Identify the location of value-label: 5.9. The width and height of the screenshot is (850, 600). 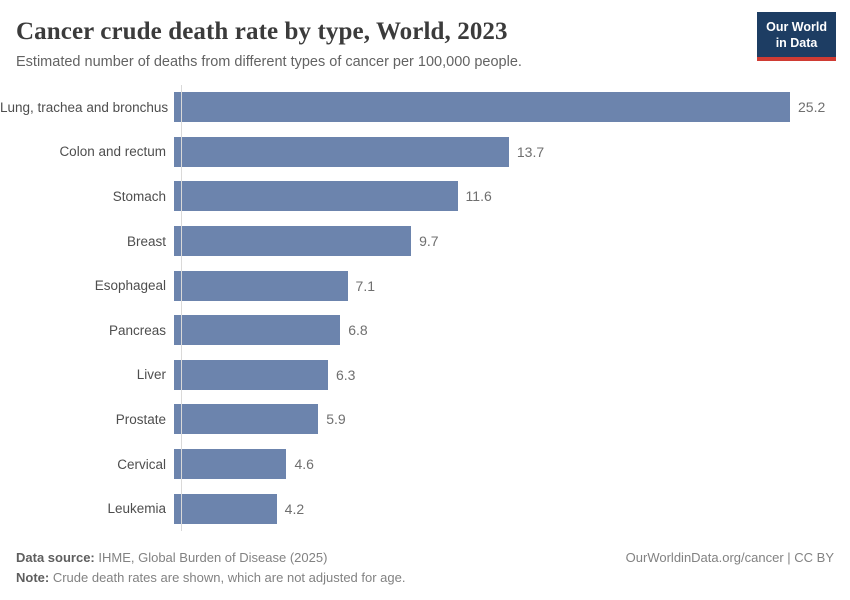
(336, 419).